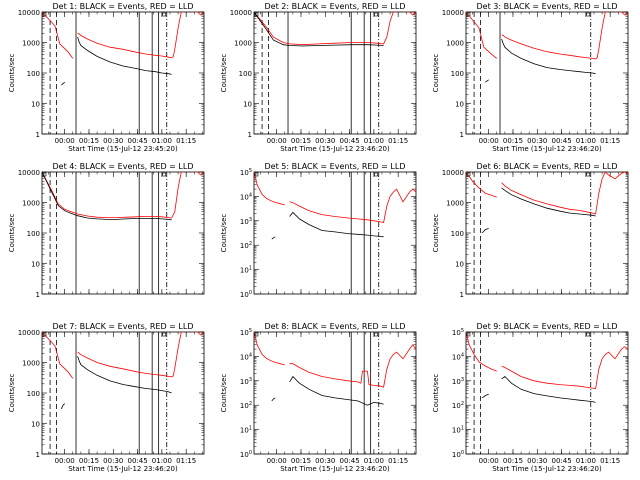 Image resolution: width=640 pixels, height=480 pixels. I want to click on panel-title: Det 4: BLACK = Events, RED = LLD, so click(123, 166).